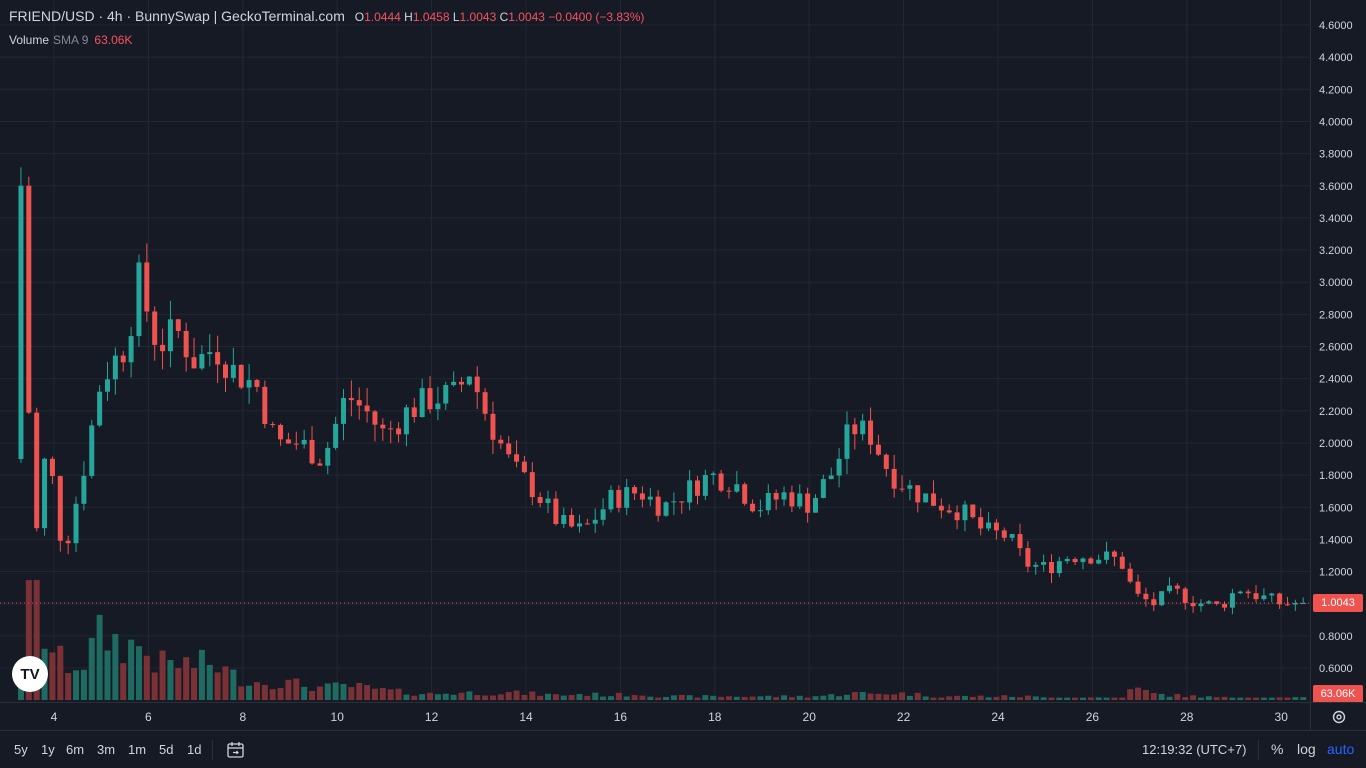 This screenshot has width=1366, height=768. Describe the element at coordinates (137, 749) in the screenshot. I see `timeframe-1m: 1m` at that location.